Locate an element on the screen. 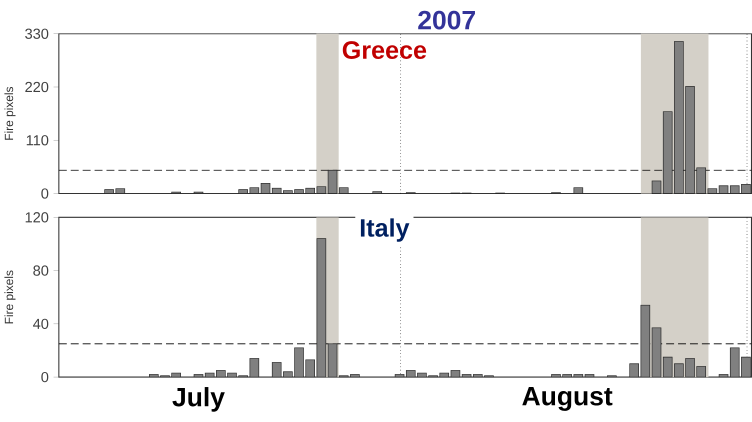  x-tick-label: July is located at coordinates (198, 399).